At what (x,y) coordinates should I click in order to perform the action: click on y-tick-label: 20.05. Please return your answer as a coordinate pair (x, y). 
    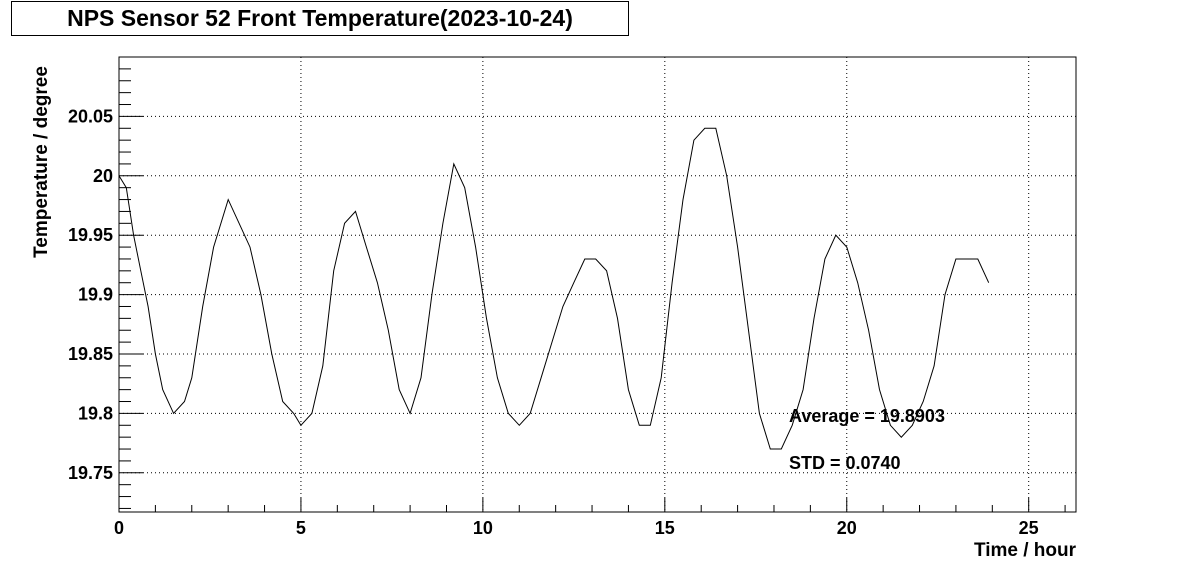
    Looking at the image, I should click on (90, 116).